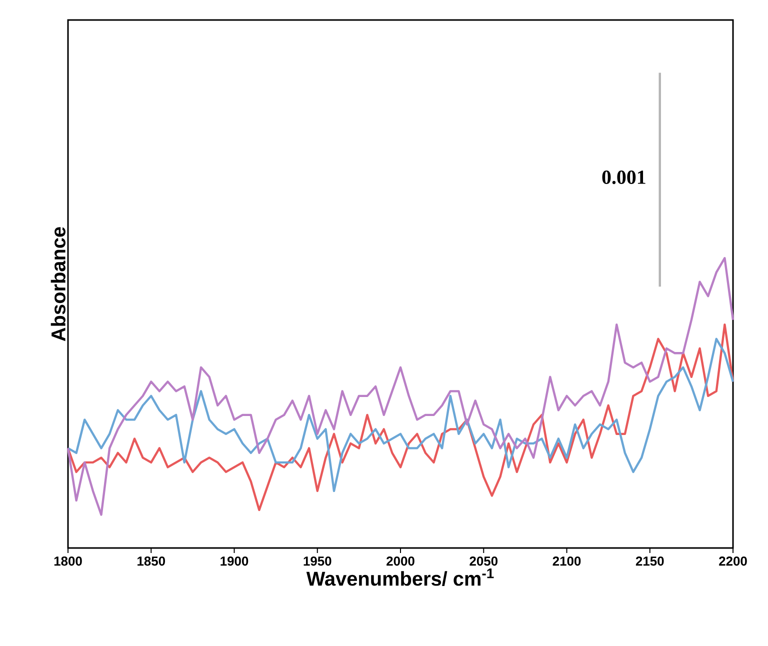 The width and height of the screenshot is (768, 646). Describe the element at coordinates (733, 561) in the screenshot. I see `x-tick-label: 2200` at that location.